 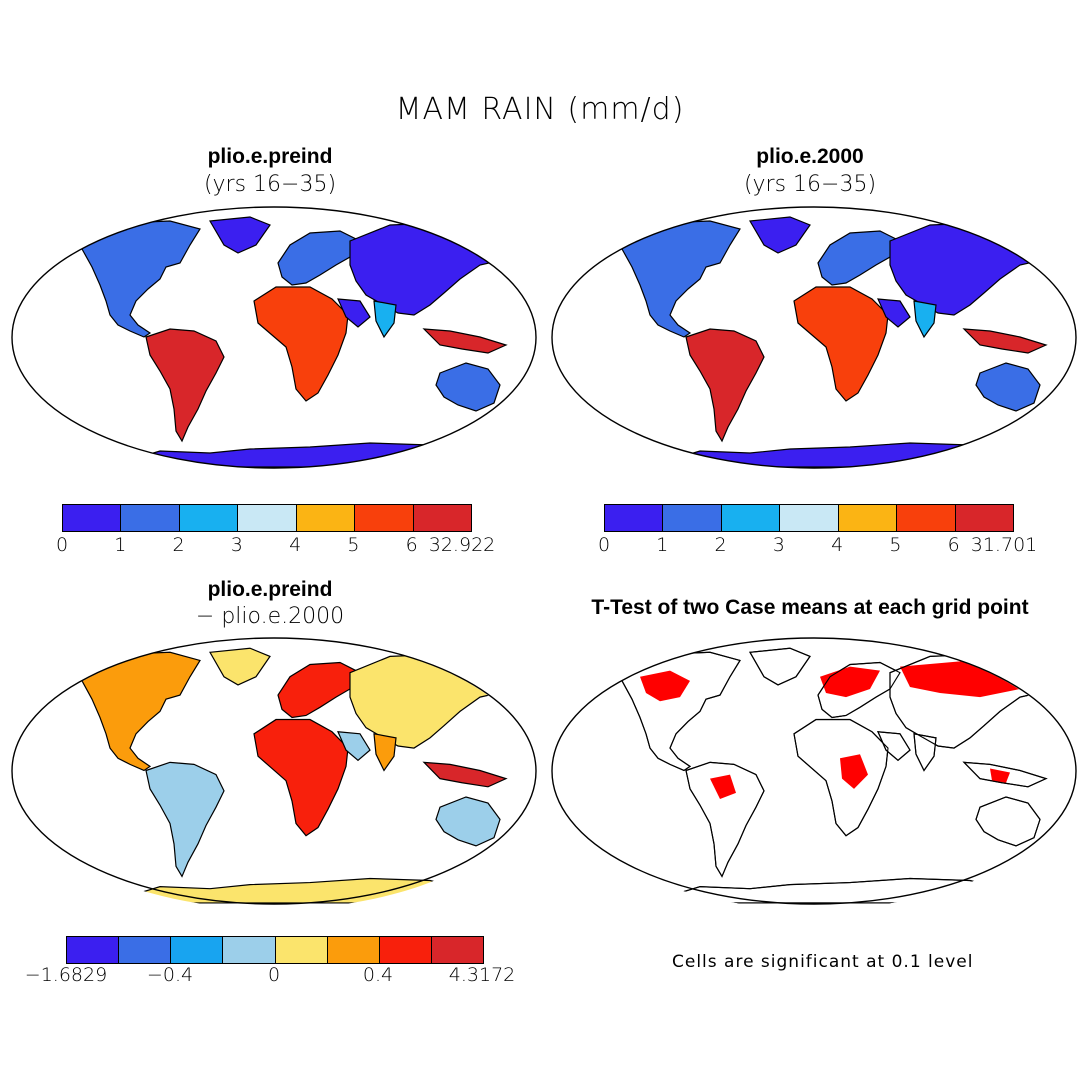 I want to click on landmass-antarctica, so click(x=290, y=890).